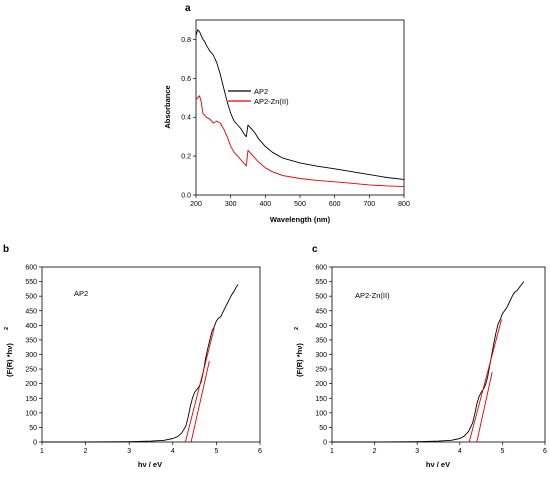 The width and height of the screenshot is (550, 477). Describe the element at coordinates (186, 157) in the screenshot. I see `y-tick-label: 0.2` at that location.